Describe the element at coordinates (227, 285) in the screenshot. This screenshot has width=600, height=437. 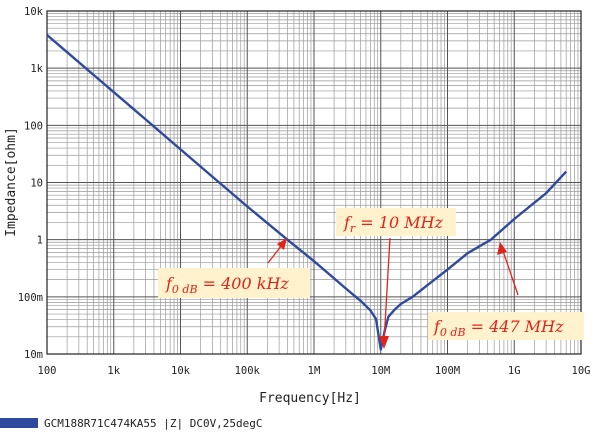
I see `annotation-label: f0 dB = 400 kHz` at that location.